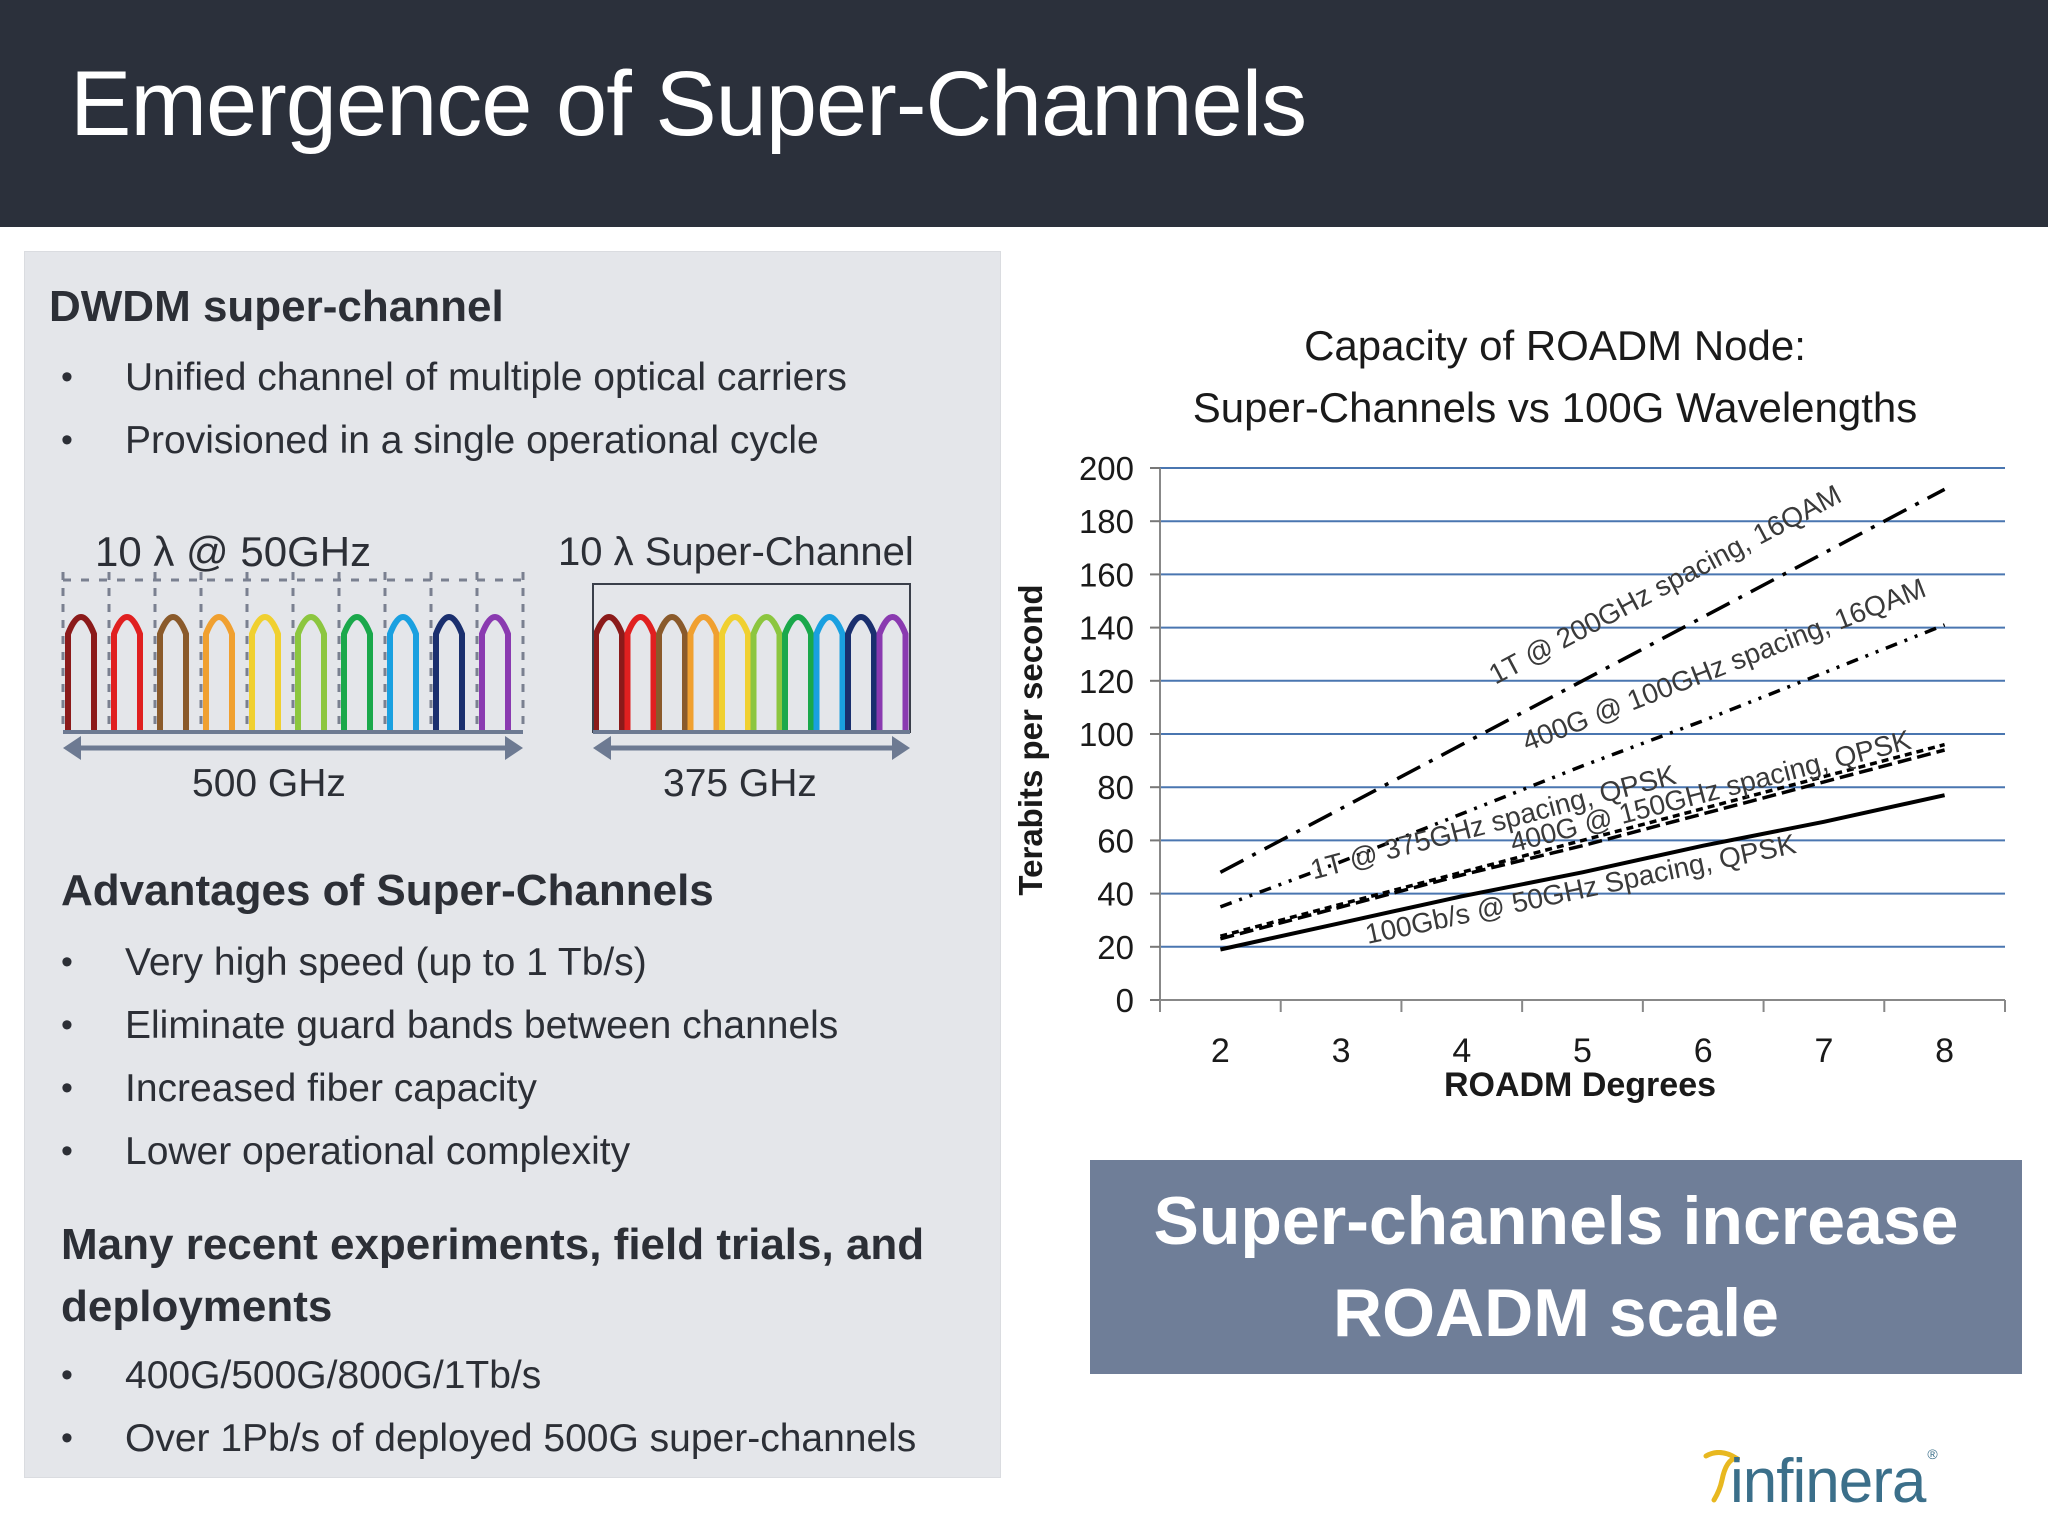 This screenshot has height=1536, width=2048. What do you see at coordinates (449, 1088) in the screenshot?
I see `list-item: • Increased fiber capacity` at bounding box center [449, 1088].